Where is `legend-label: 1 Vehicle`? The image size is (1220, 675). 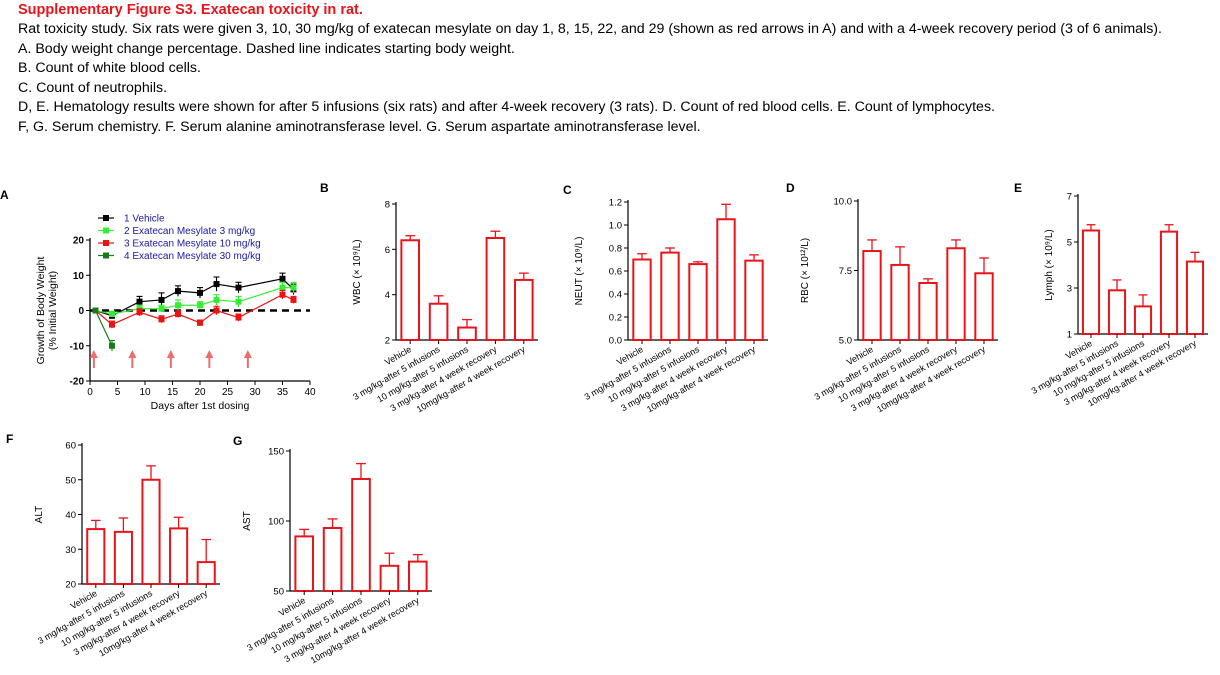
legend-label: 1 Vehicle is located at coordinates (144, 219).